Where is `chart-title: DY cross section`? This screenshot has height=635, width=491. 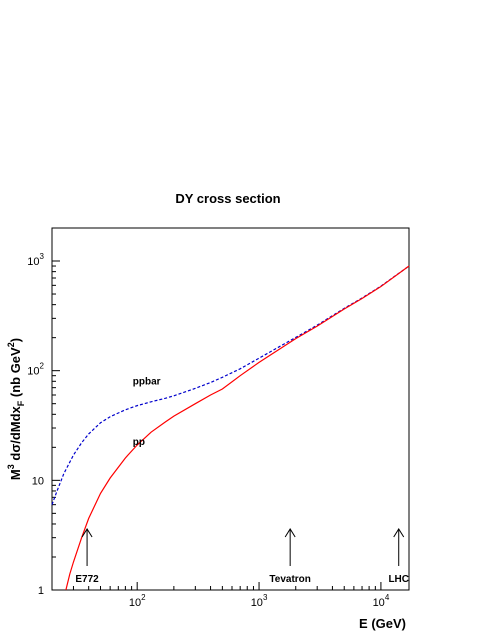 chart-title: DY cross section is located at coordinates (227, 198).